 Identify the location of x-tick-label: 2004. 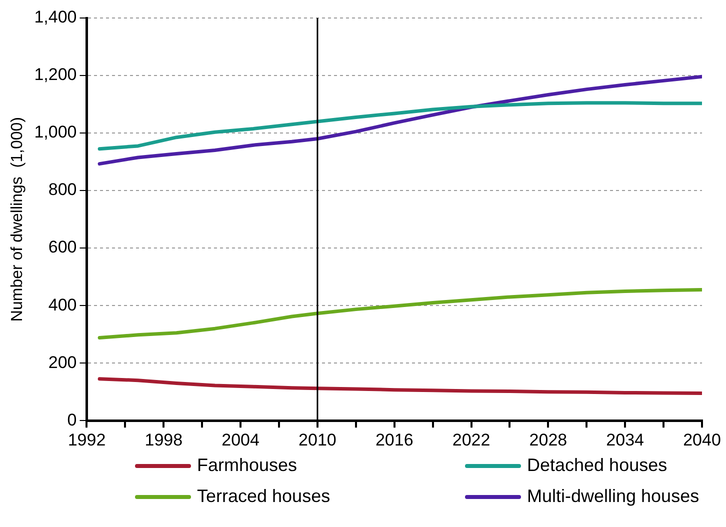
(241, 440).